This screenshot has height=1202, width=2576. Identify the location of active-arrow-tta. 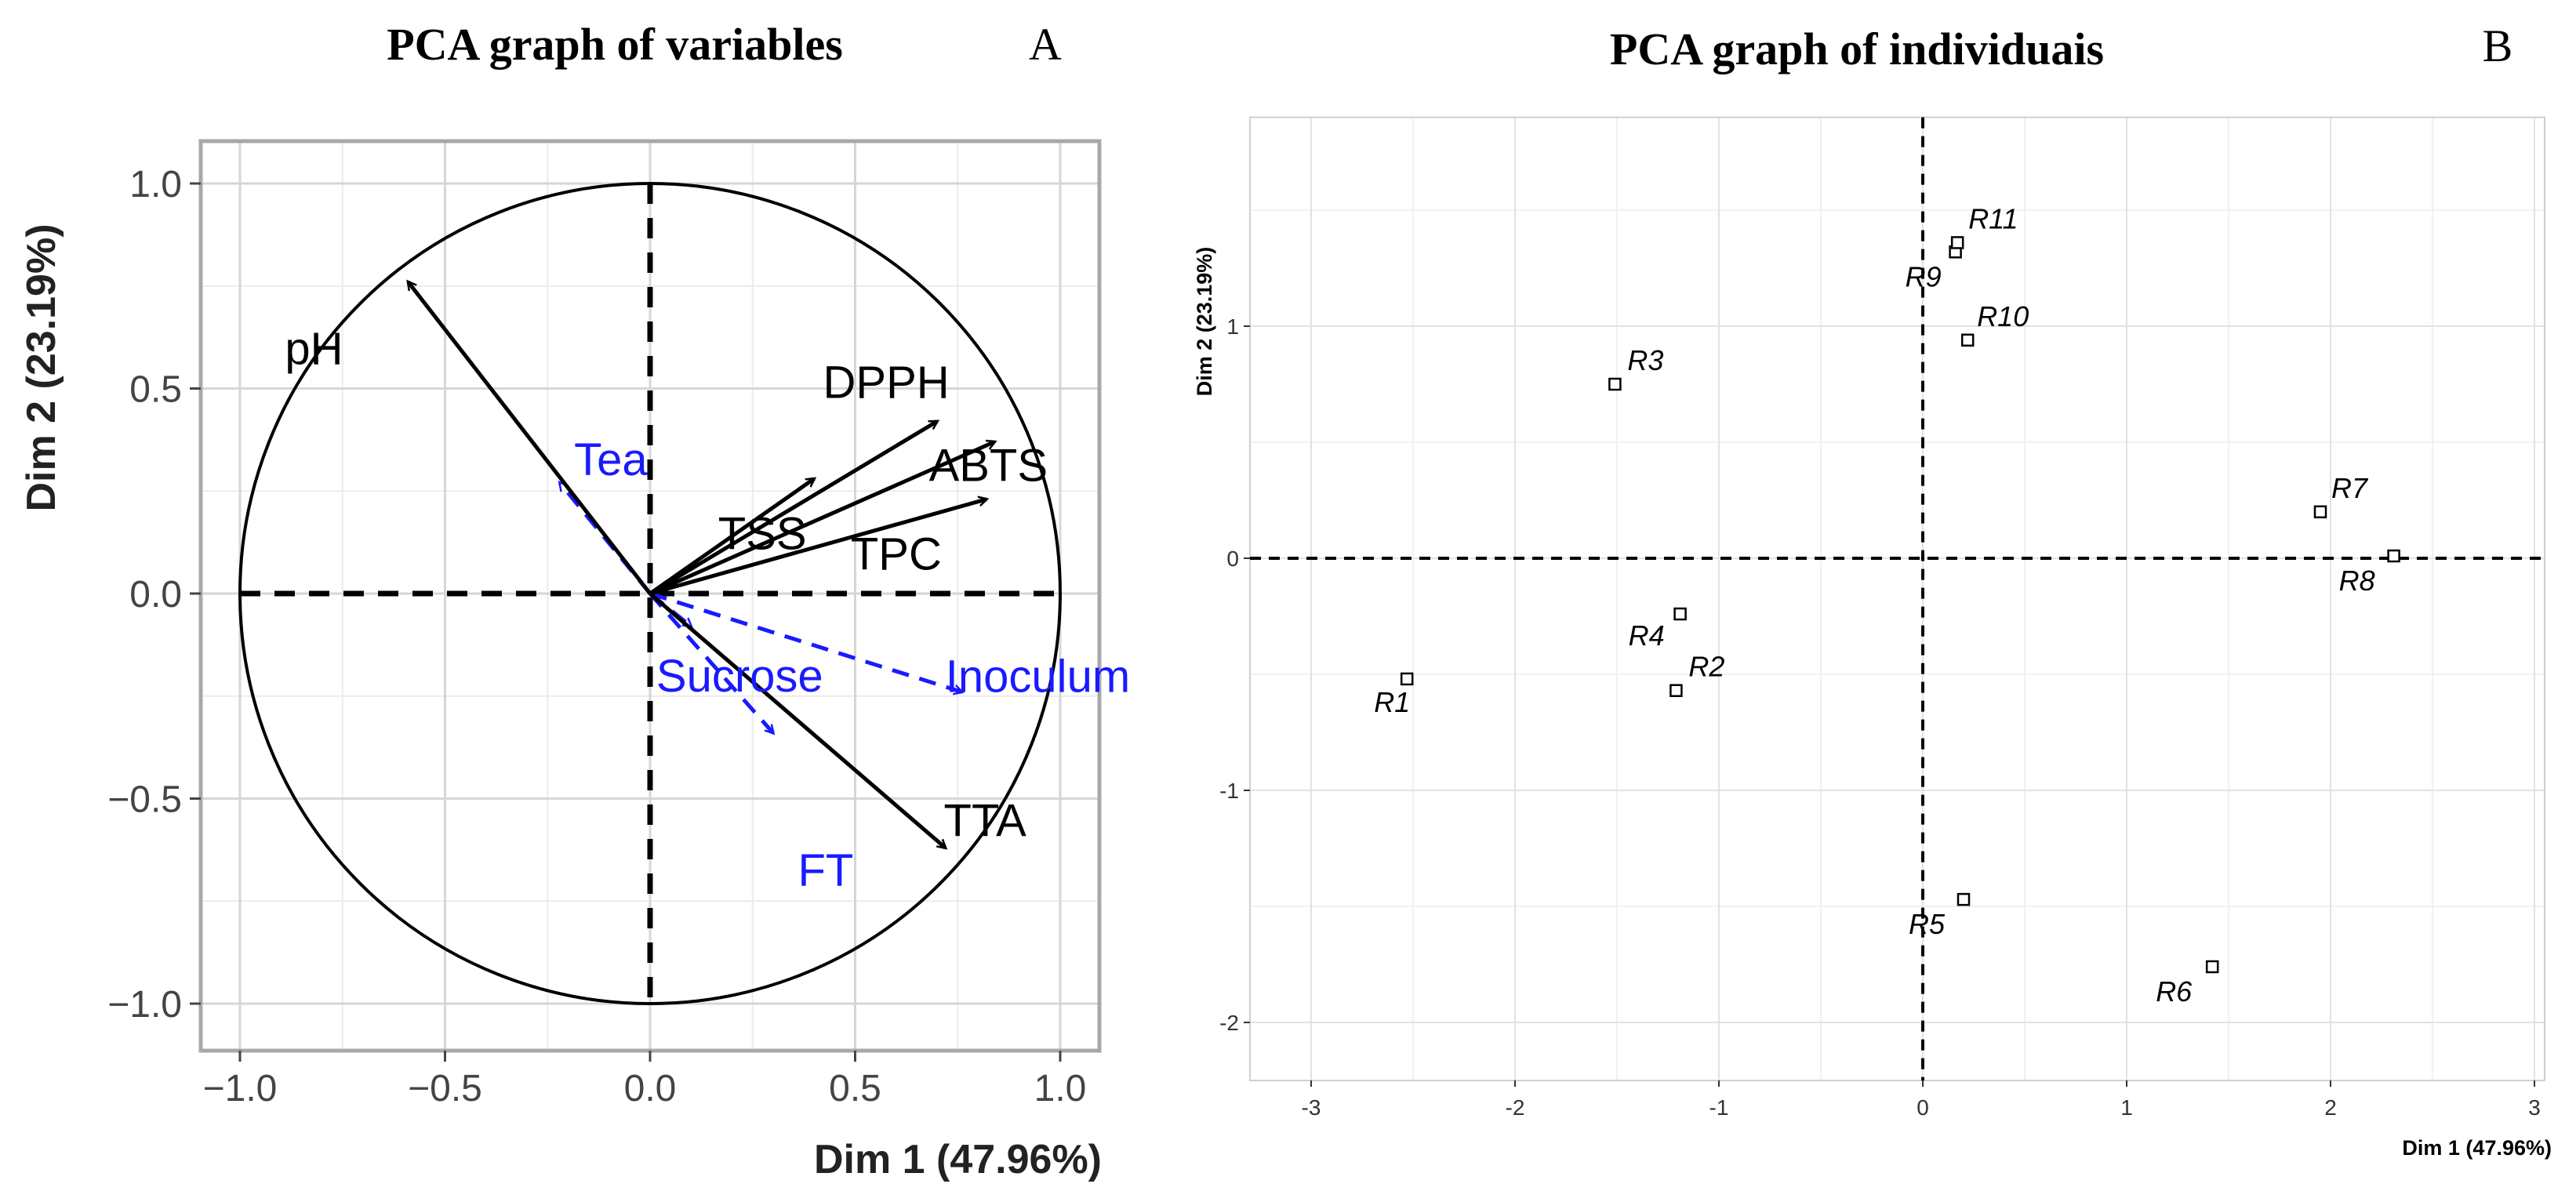
(797, 720).